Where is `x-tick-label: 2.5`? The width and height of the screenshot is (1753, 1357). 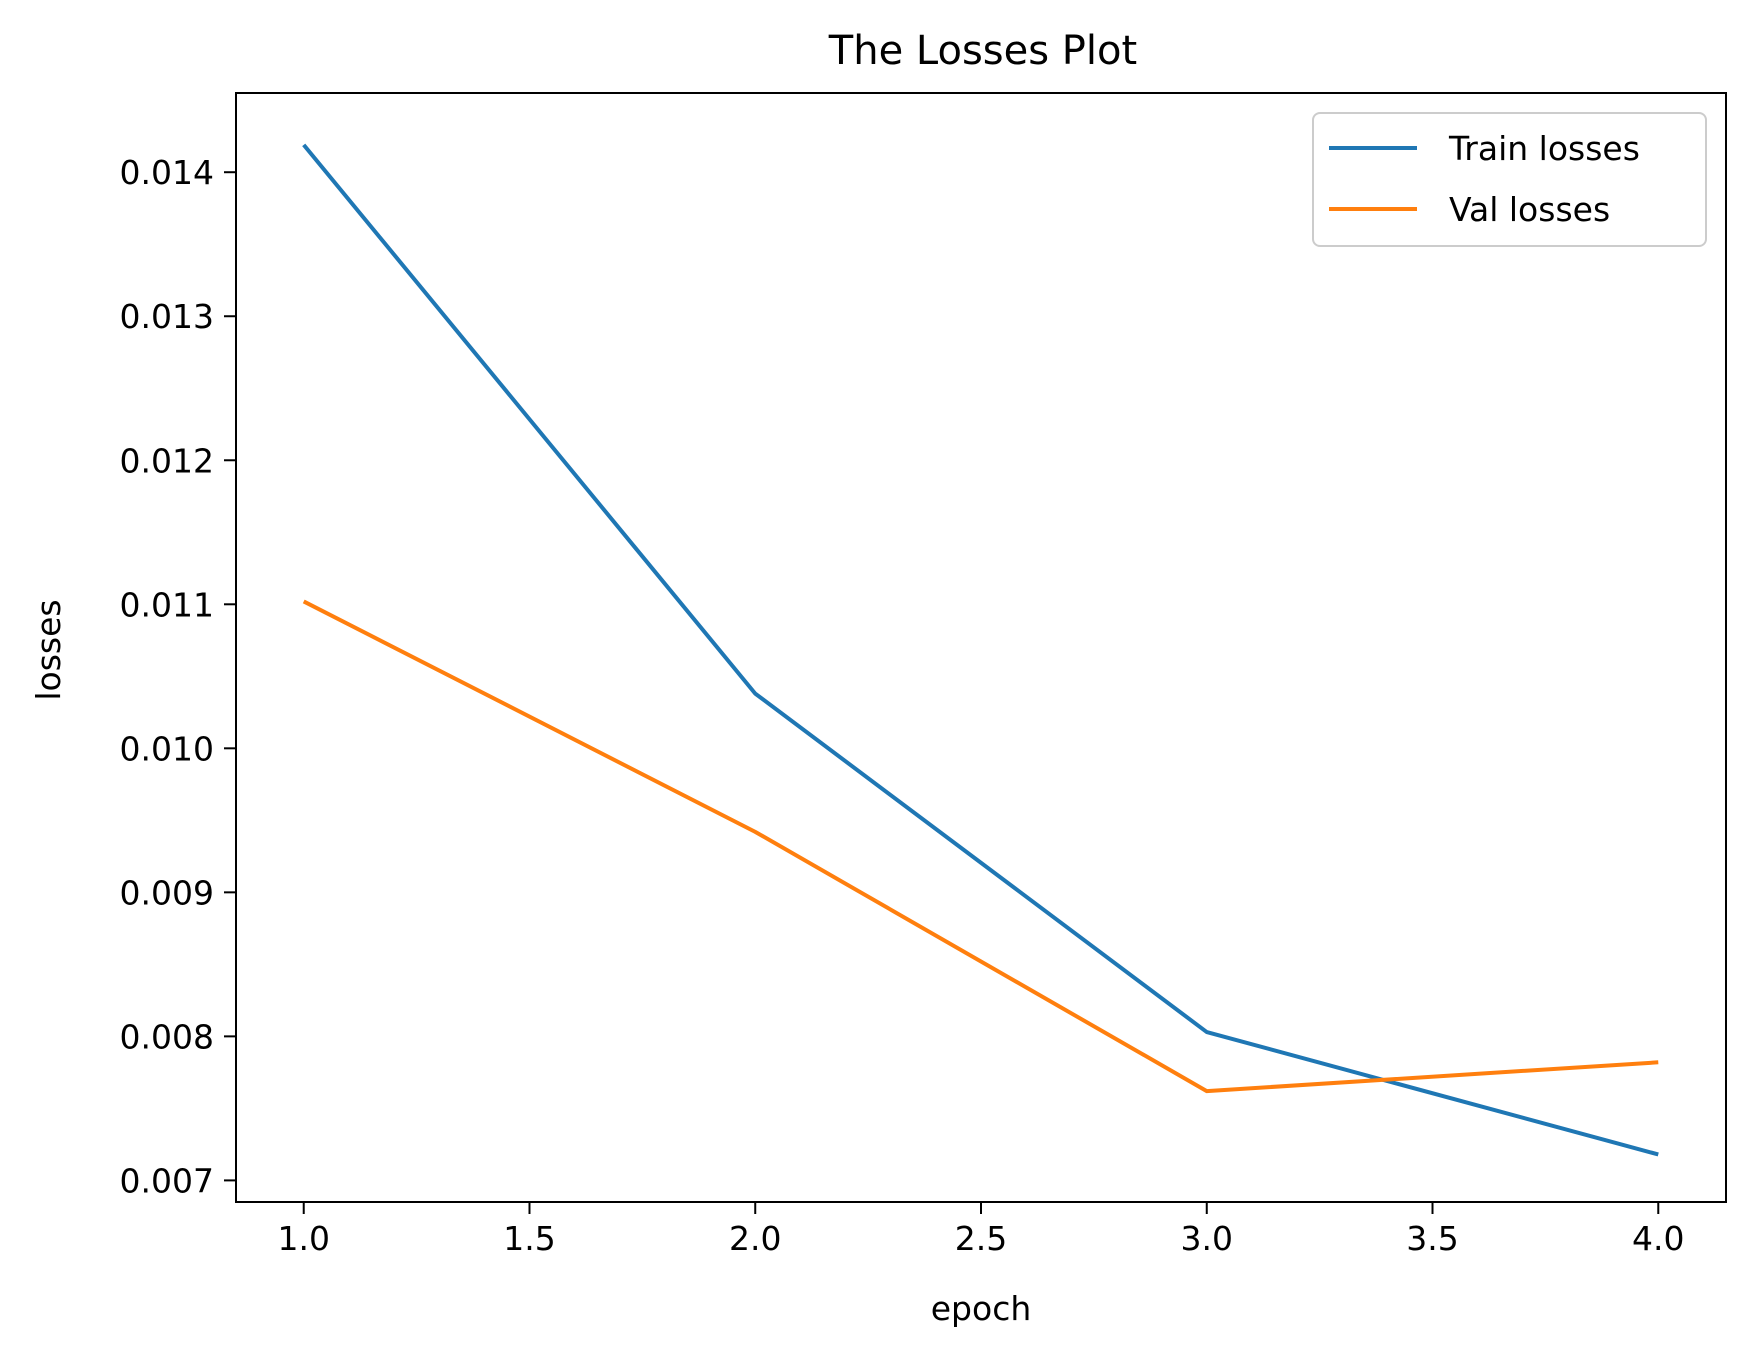
x-tick-label: 2.5 is located at coordinates (981, 1238).